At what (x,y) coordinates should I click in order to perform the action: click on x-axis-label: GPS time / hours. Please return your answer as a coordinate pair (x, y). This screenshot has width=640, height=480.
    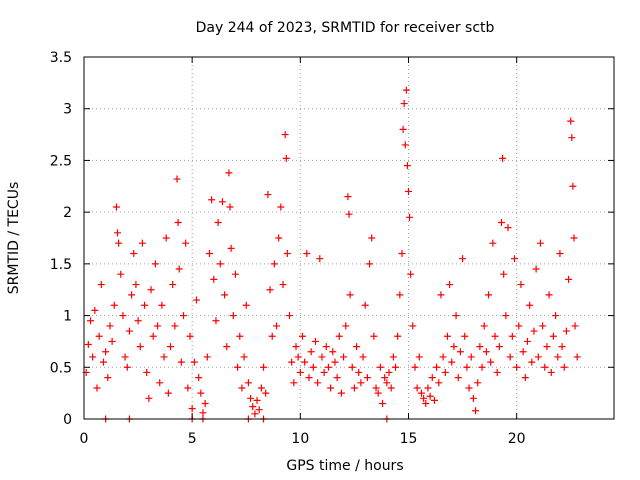
    Looking at the image, I should click on (344, 466).